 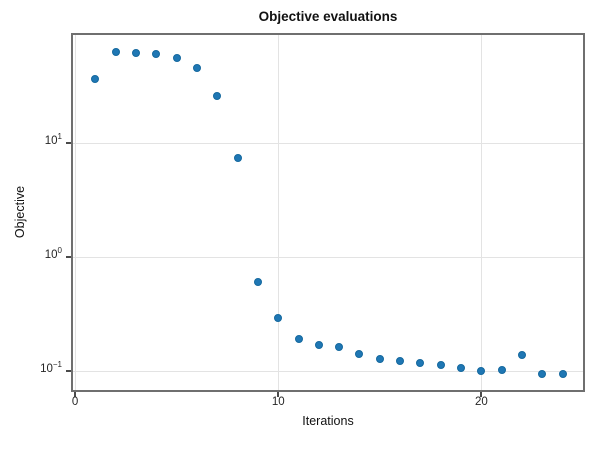 What do you see at coordinates (53, 253) in the screenshot?
I see `y-tick-label: 10⁰` at bounding box center [53, 253].